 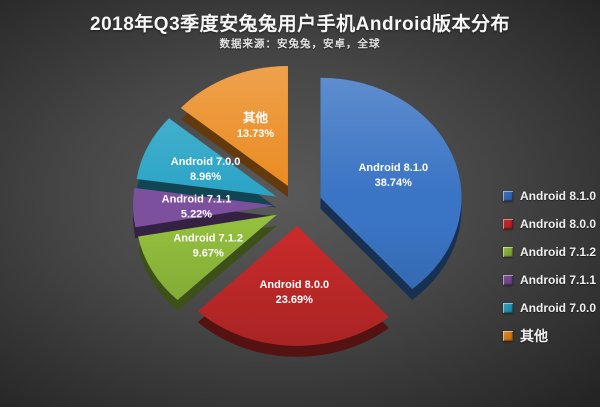 I want to click on pie-slice-label-android-8-1-0: Android 8.1.0 38.74%, so click(x=393, y=175).